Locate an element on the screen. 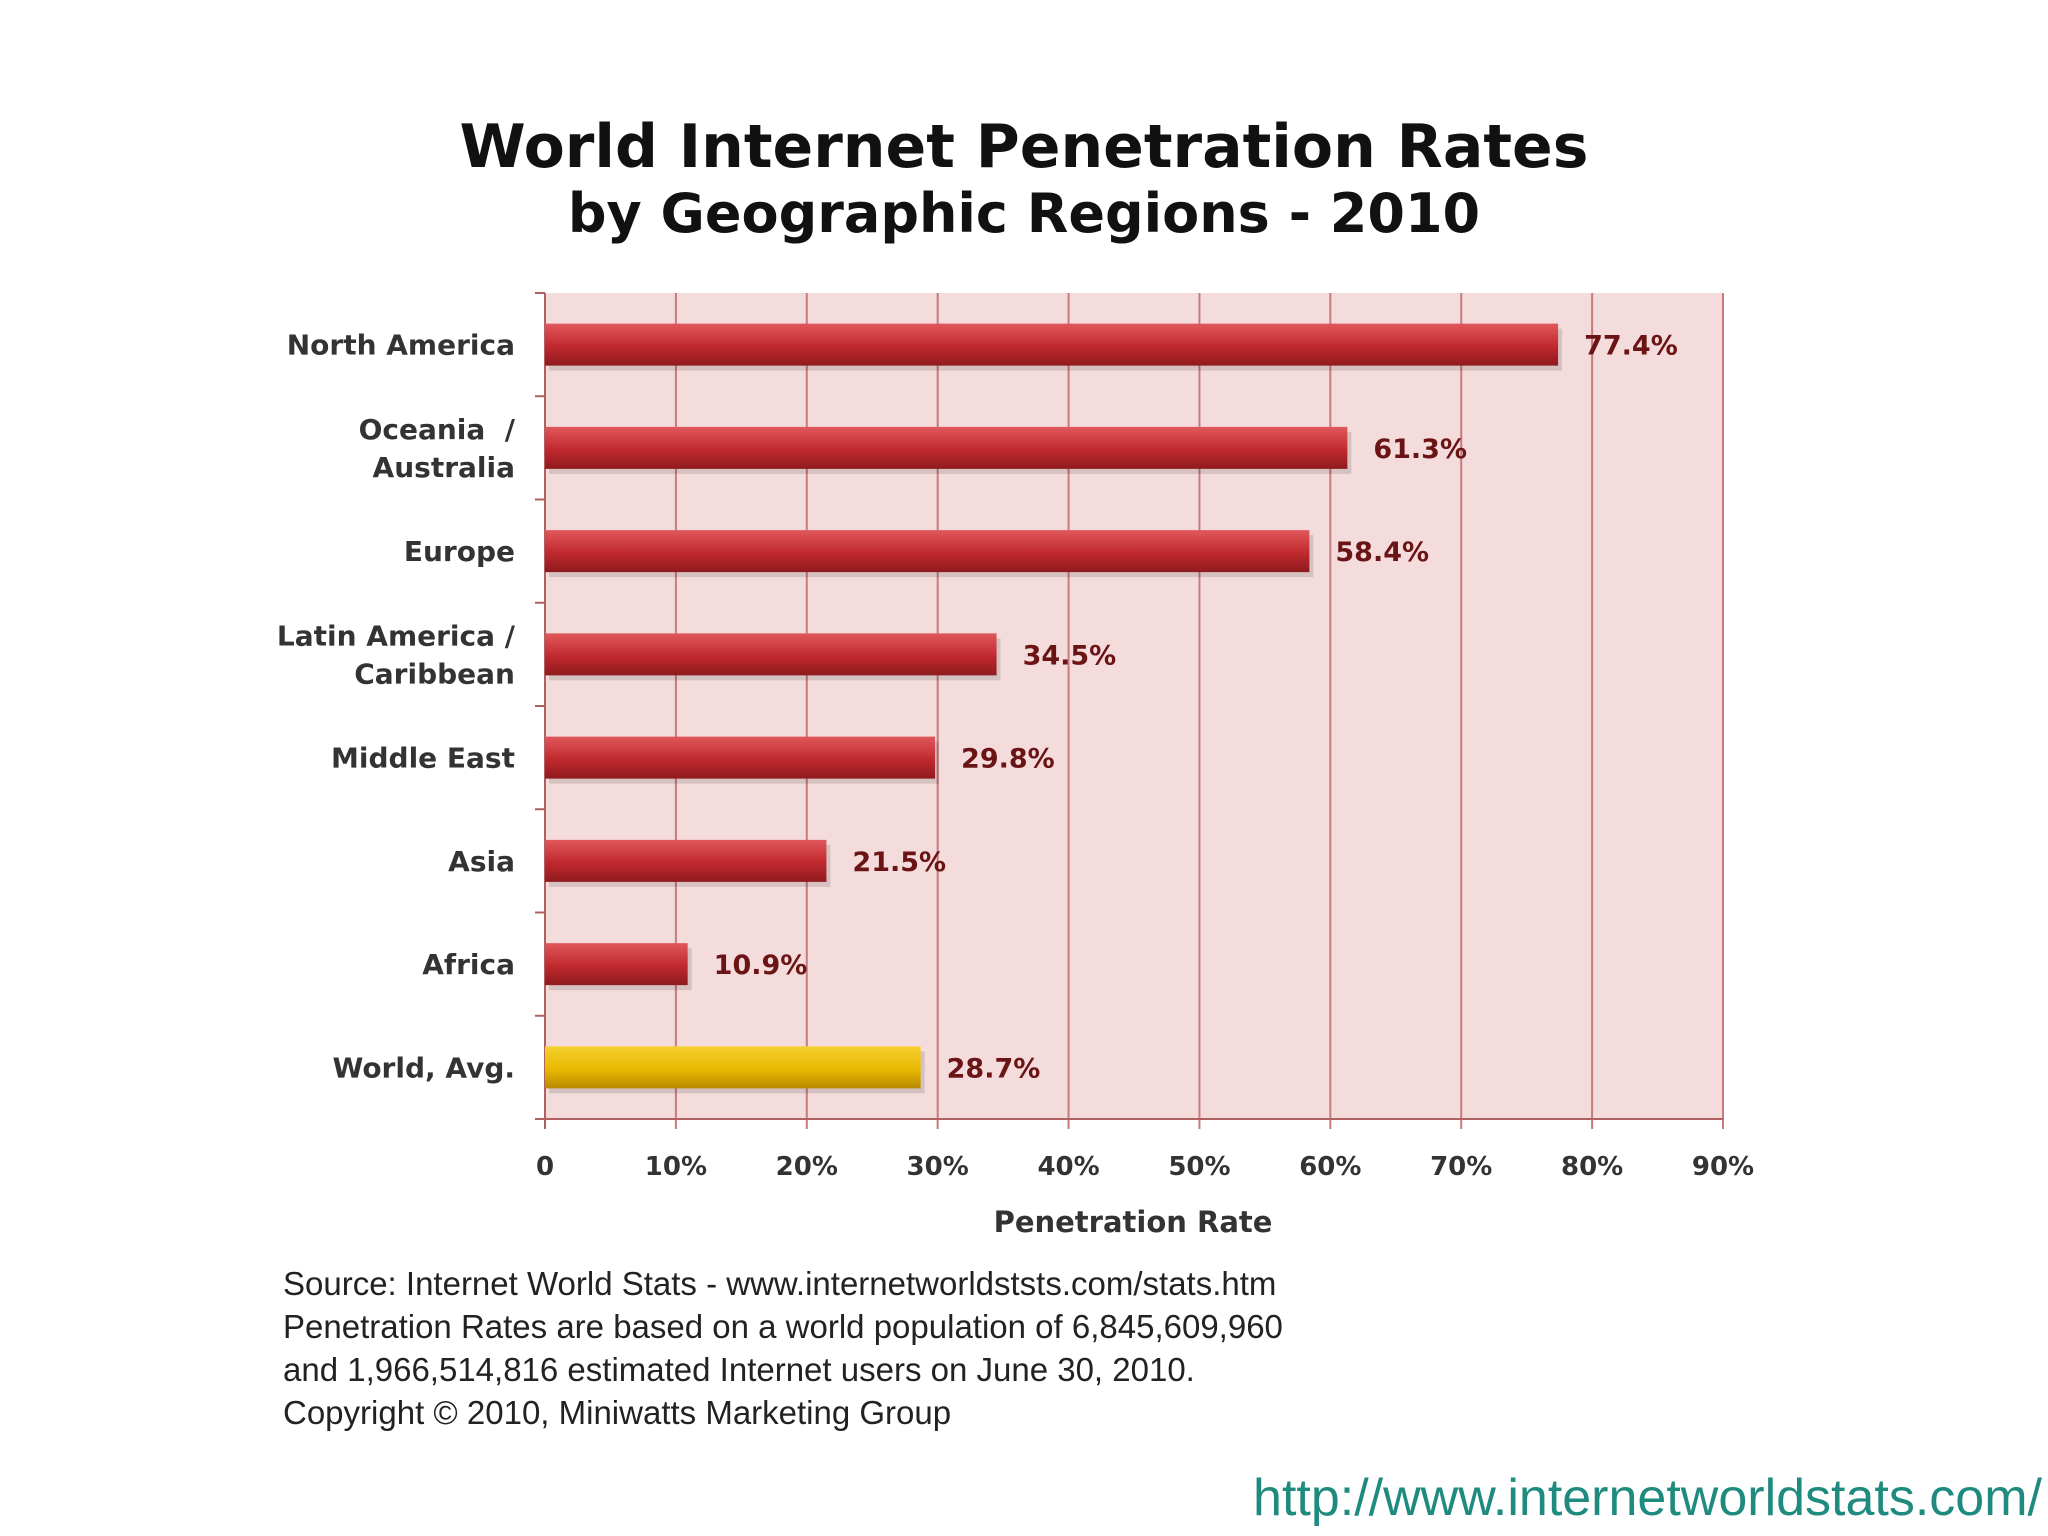 The width and height of the screenshot is (2048, 1536). value-label: 28.7% is located at coordinates (994, 1068).